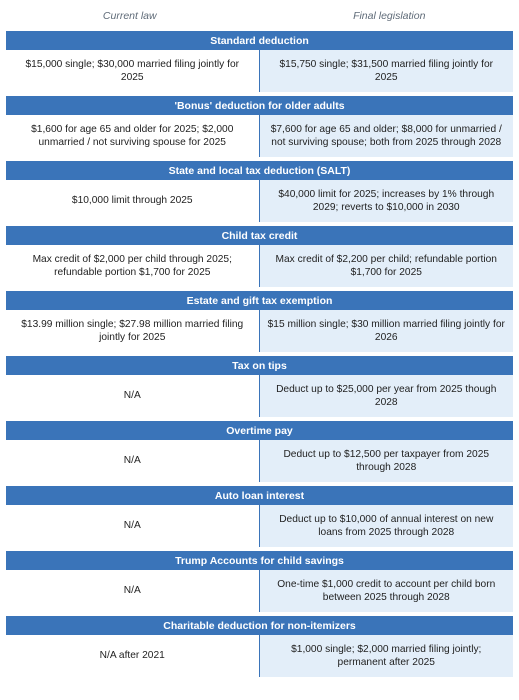 This screenshot has width=519, height=700. I want to click on current-law-header: Current law, so click(129, 15).